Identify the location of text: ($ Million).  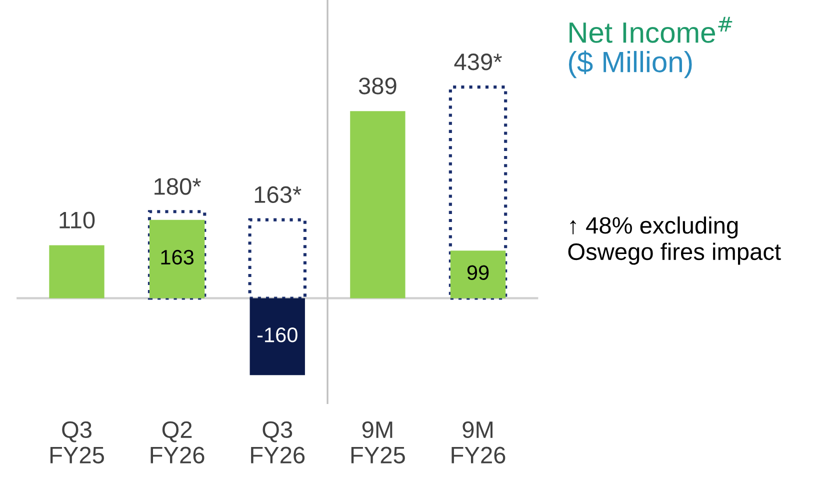
(630, 64).